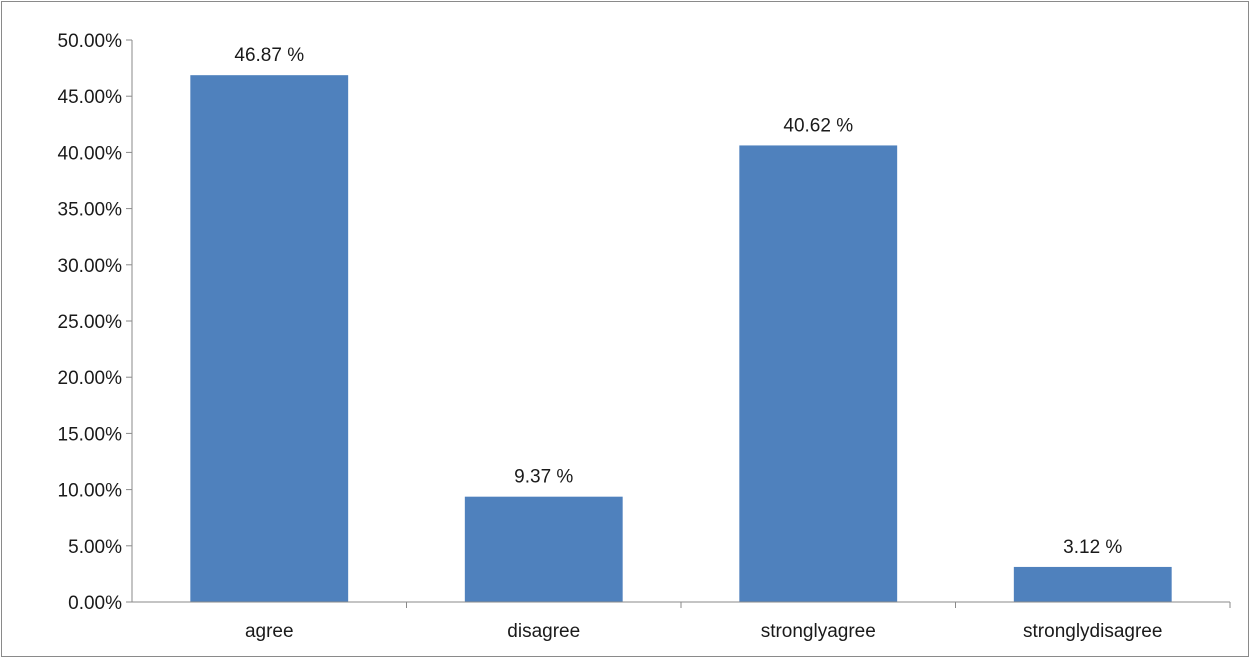  Describe the element at coordinates (269, 338) in the screenshot. I see `bar-agree` at that location.